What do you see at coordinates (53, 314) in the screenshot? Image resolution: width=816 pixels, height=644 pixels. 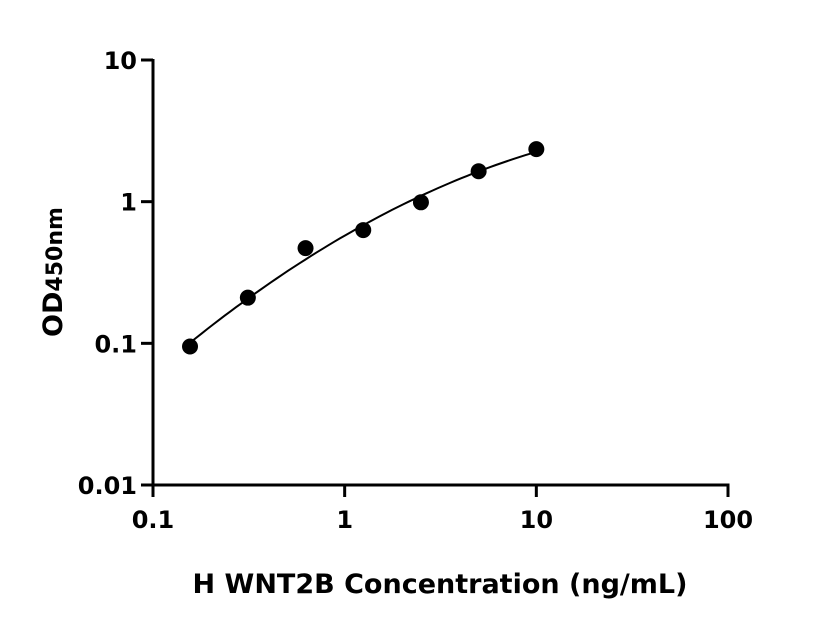 I see `y-axis-label-main: OD` at bounding box center [53, 314].